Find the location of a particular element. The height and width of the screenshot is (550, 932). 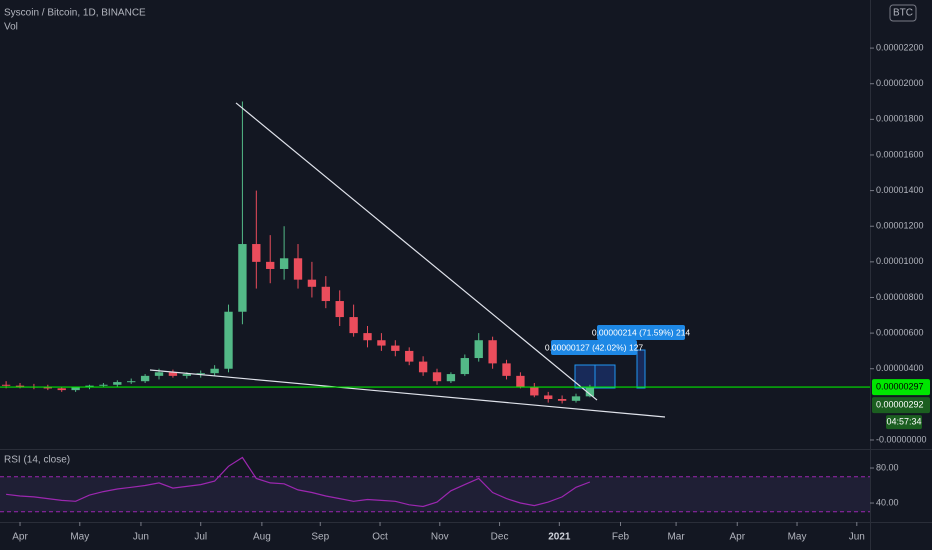

x-tick-label: Mar is located at coordinates (676, 537).